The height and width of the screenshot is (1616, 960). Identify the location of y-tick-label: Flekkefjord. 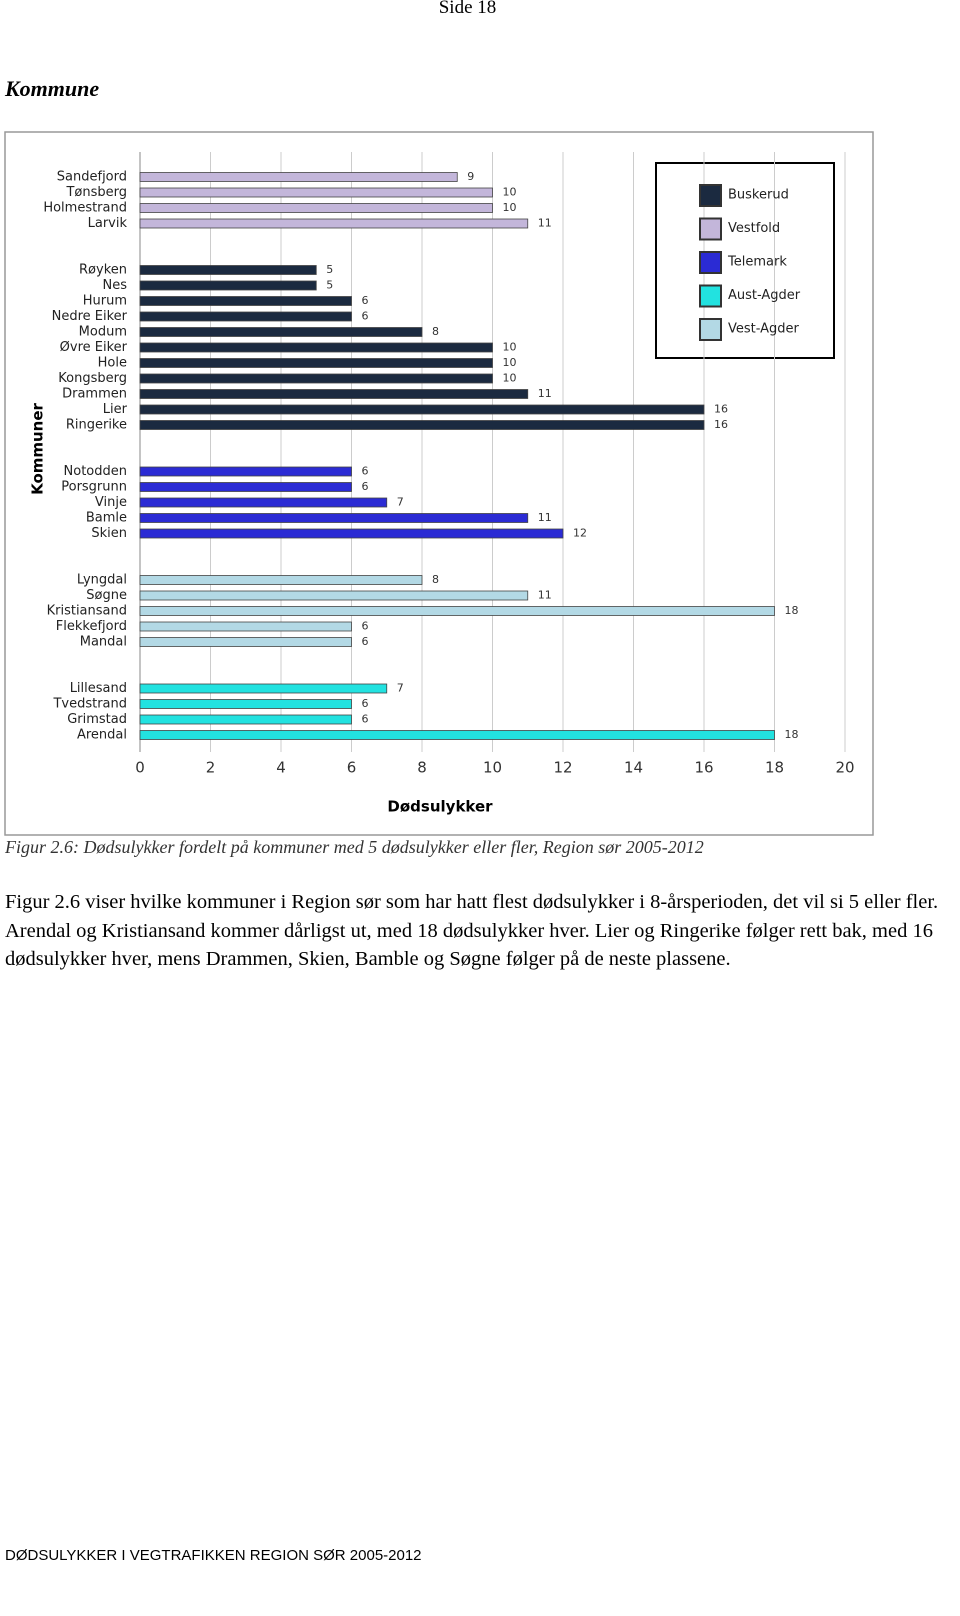
(91, 626).